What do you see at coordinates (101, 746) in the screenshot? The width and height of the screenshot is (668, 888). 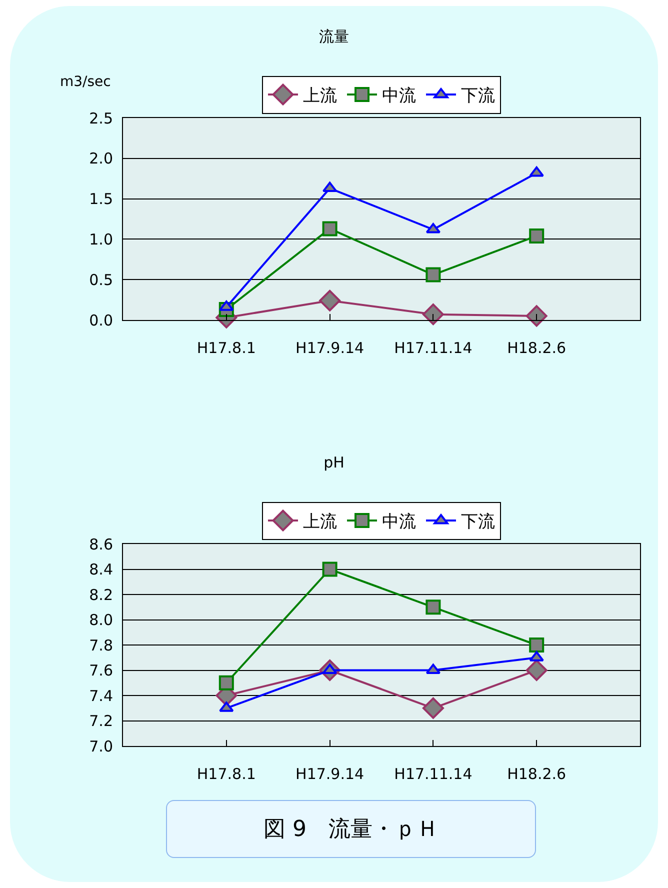 I see `y-tick-label: 7.0` at bounding box center [101, 746].